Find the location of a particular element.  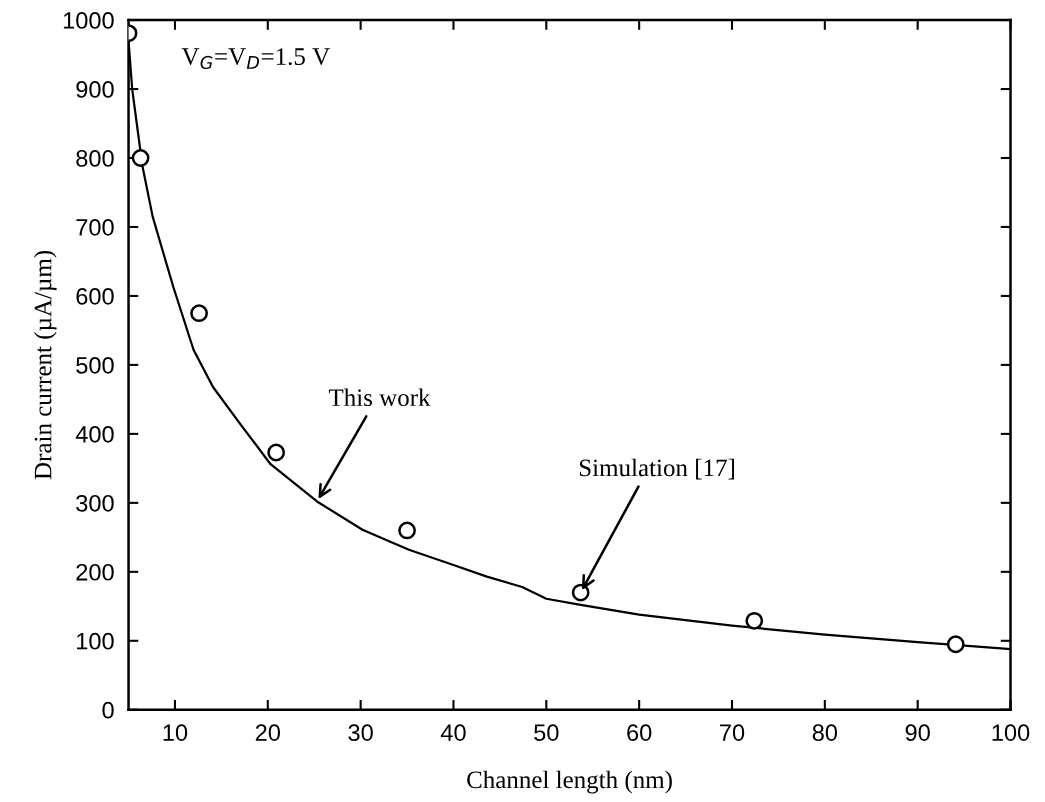

annotation: Simulation [17] is located at coordinates (657, 469).